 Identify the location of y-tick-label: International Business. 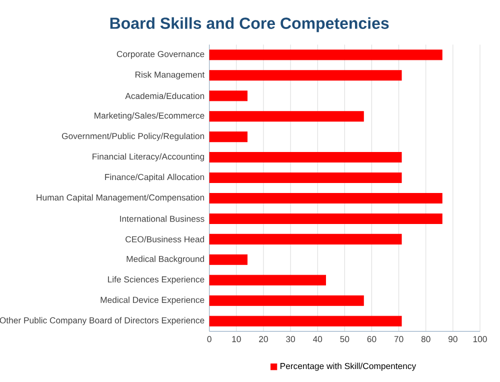
(162, 219).